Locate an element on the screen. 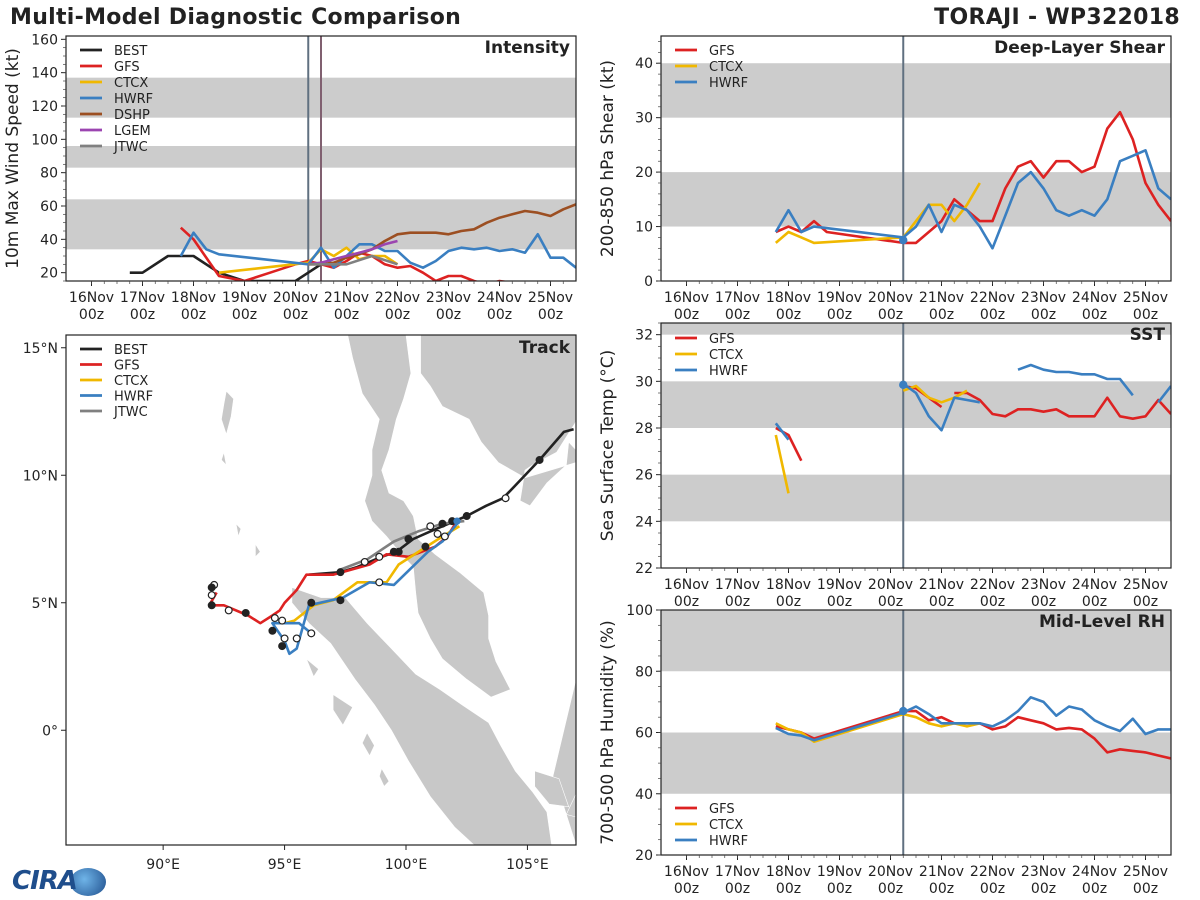 The width and height of the screenshot is (1200, 900). sst-series-hwrf is located at coordinates (972, 402).